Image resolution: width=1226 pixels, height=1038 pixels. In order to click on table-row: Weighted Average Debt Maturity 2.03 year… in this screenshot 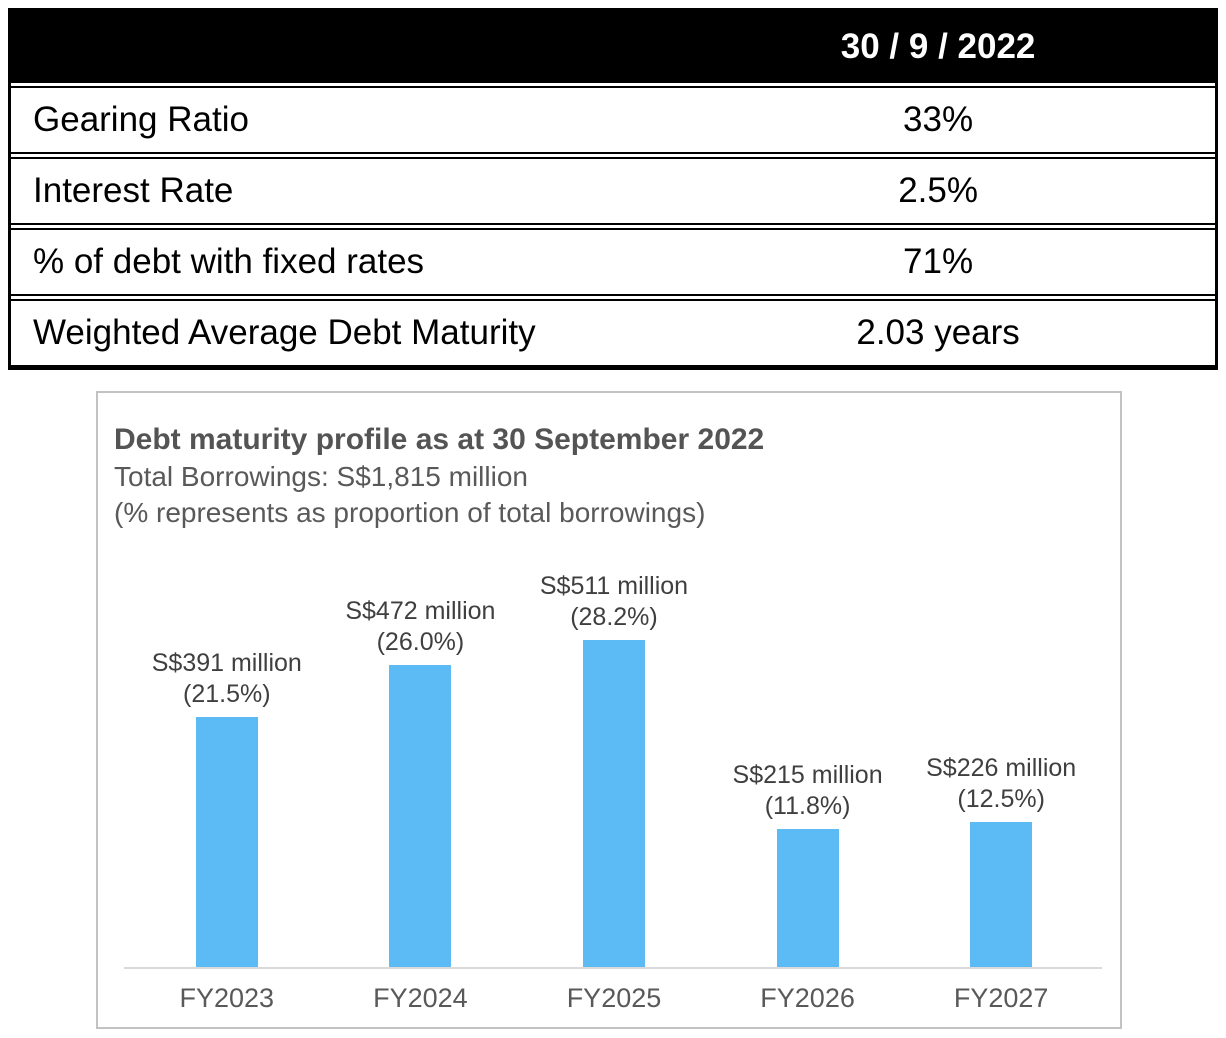, I will do `click(613, 333)`.